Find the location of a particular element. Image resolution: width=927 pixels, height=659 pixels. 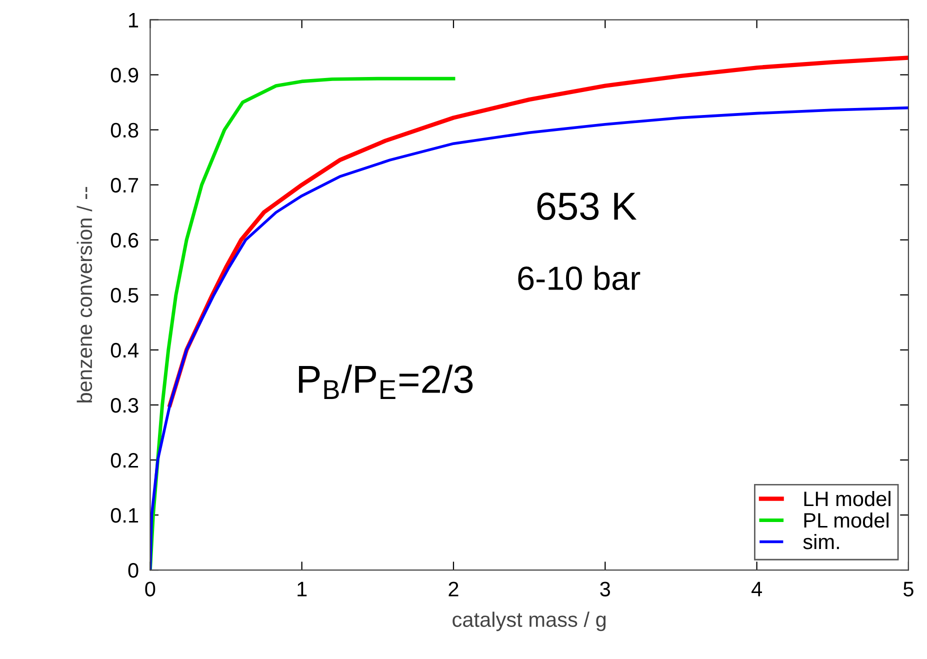

y-tick-label: 0.6 is located at coordinates (124, 240).